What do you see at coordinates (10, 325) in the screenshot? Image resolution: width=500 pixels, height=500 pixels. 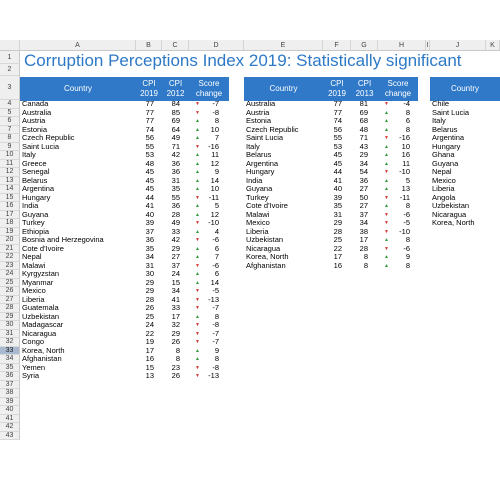 I see `row-header-30: 30` at bounding box center [10, 325].